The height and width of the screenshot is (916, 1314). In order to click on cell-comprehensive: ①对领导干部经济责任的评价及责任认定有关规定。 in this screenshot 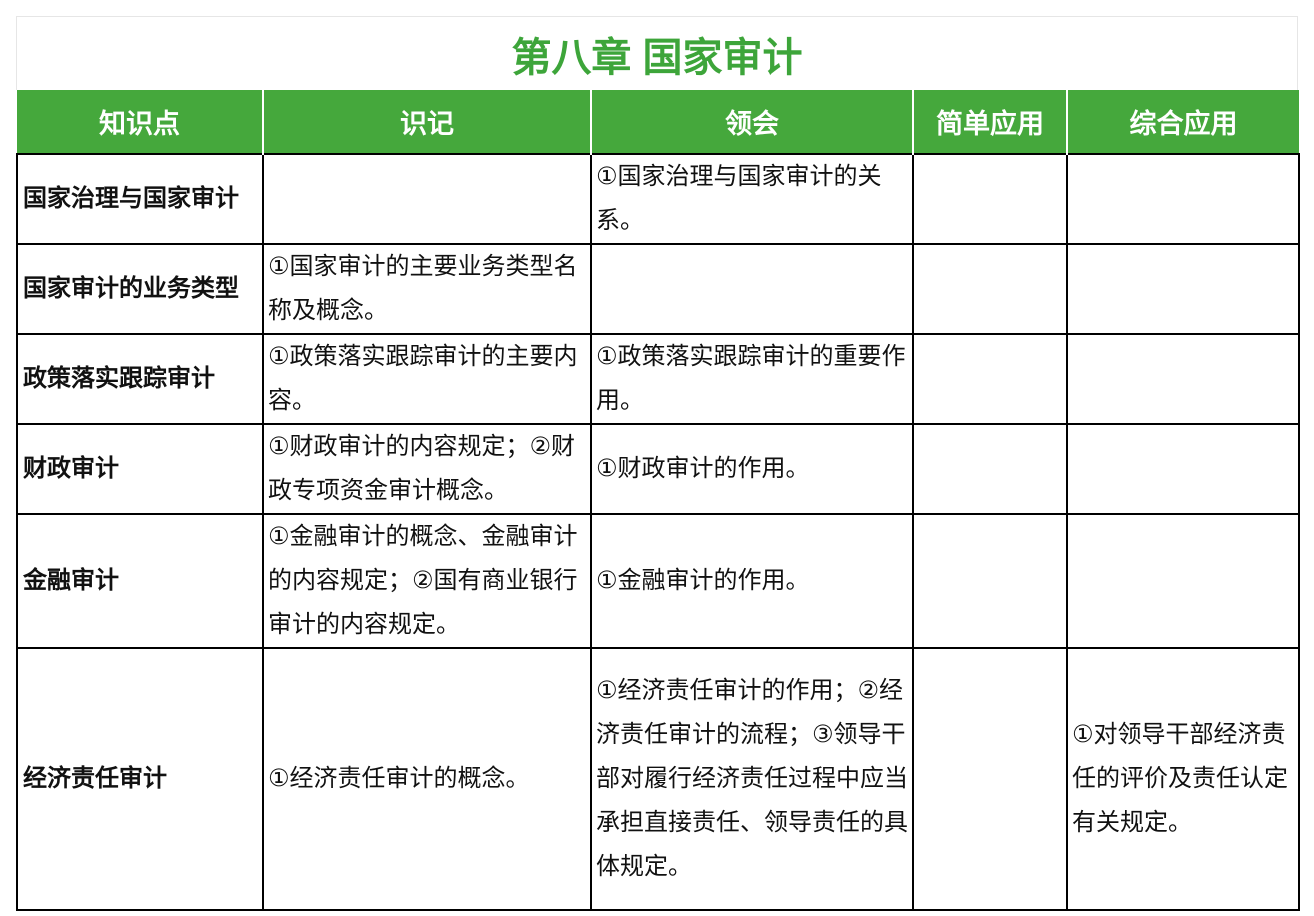, I will do `click(1183, 779)`.